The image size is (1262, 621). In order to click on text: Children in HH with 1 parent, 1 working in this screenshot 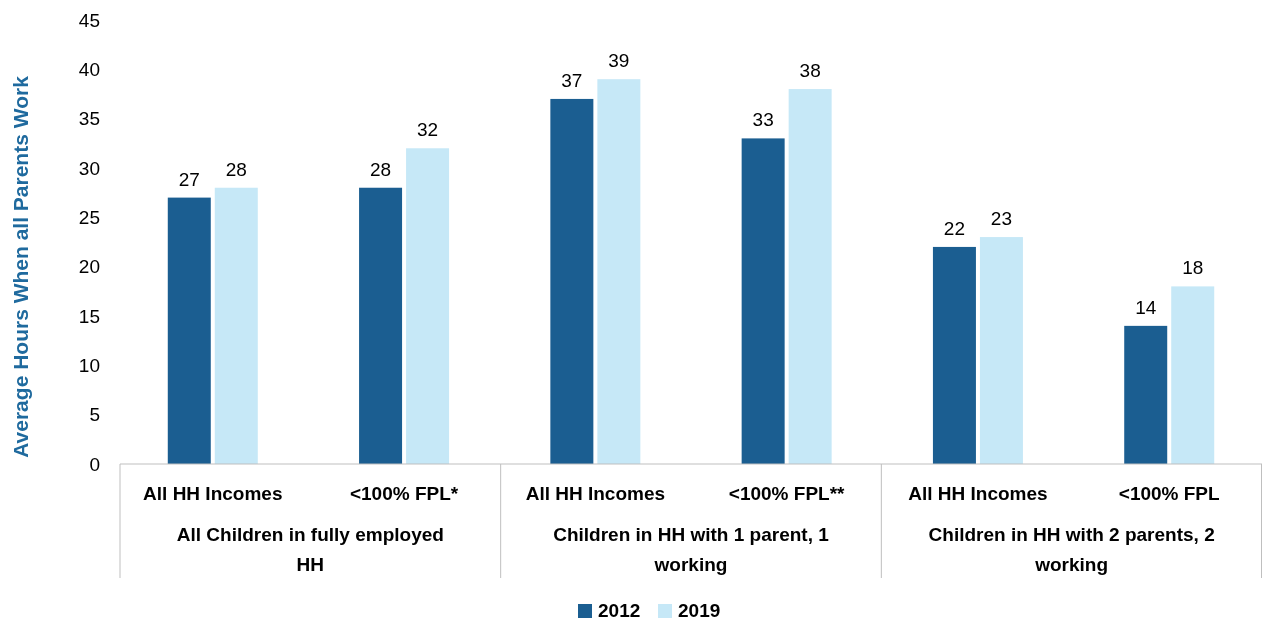, I will do `click(691, 549)`.